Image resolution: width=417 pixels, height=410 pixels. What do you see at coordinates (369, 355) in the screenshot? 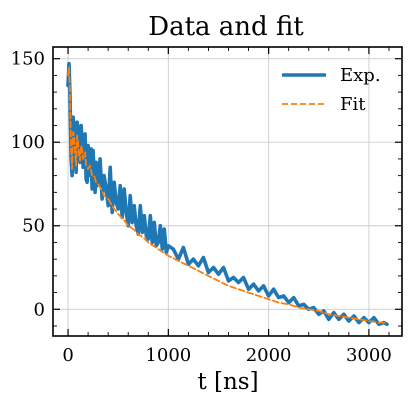
I see `x-tick-label: 3000` at bounding box center [369, 355].